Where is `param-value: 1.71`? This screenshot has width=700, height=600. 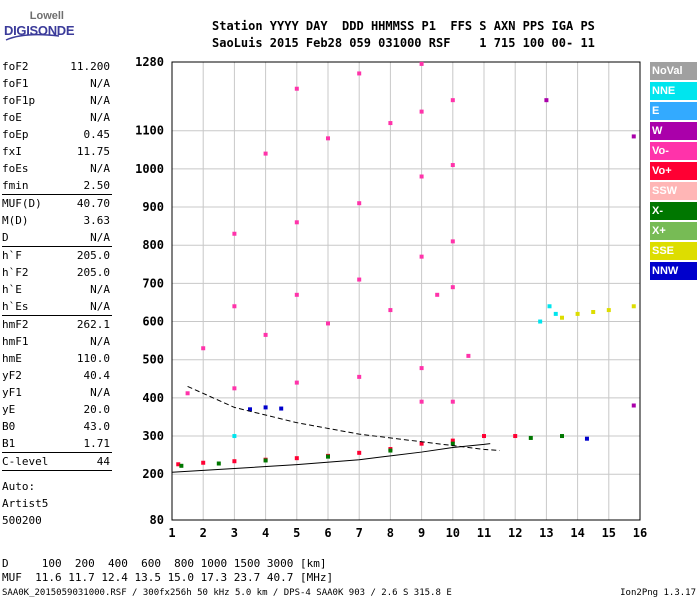 param-value: 1.71 is located at coordinates (97, 443).